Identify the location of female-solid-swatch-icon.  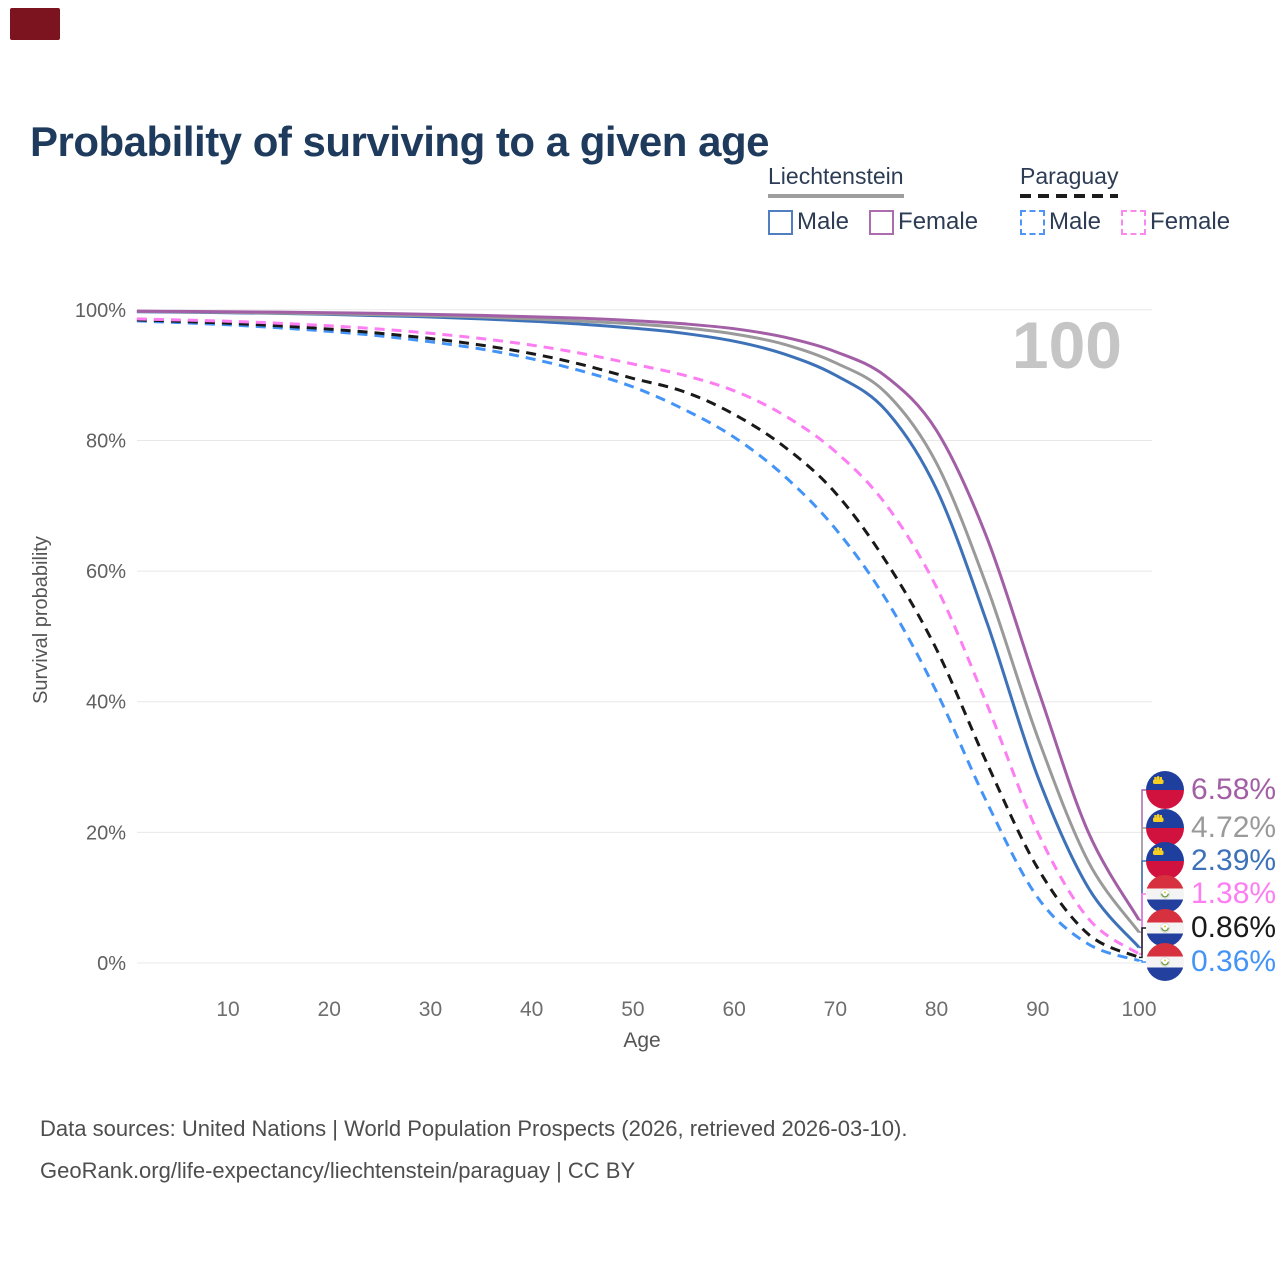
(882, 222).